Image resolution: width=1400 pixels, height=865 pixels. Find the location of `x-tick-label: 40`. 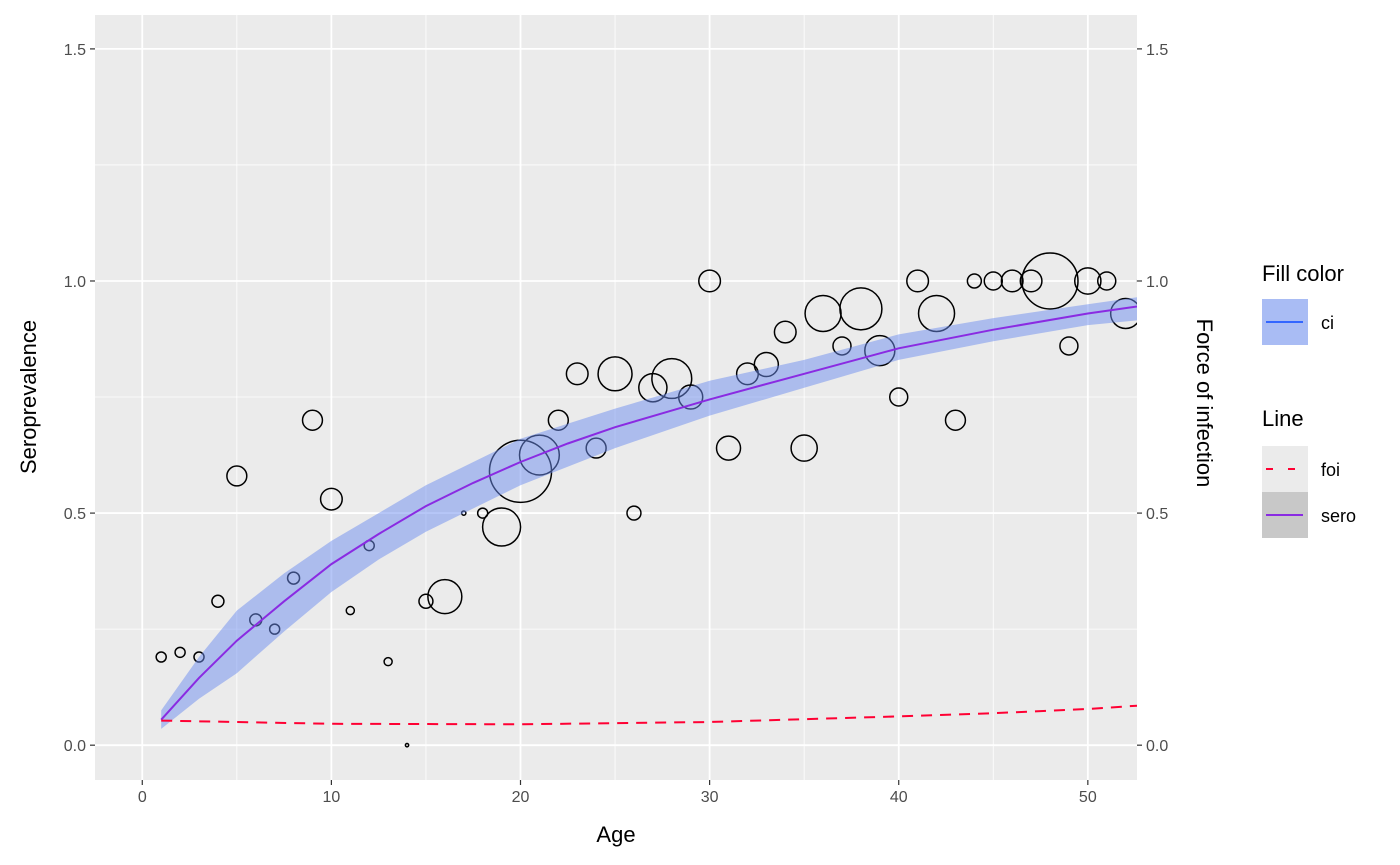

x-tick-label: 40 is located at coordinates (899, 797).